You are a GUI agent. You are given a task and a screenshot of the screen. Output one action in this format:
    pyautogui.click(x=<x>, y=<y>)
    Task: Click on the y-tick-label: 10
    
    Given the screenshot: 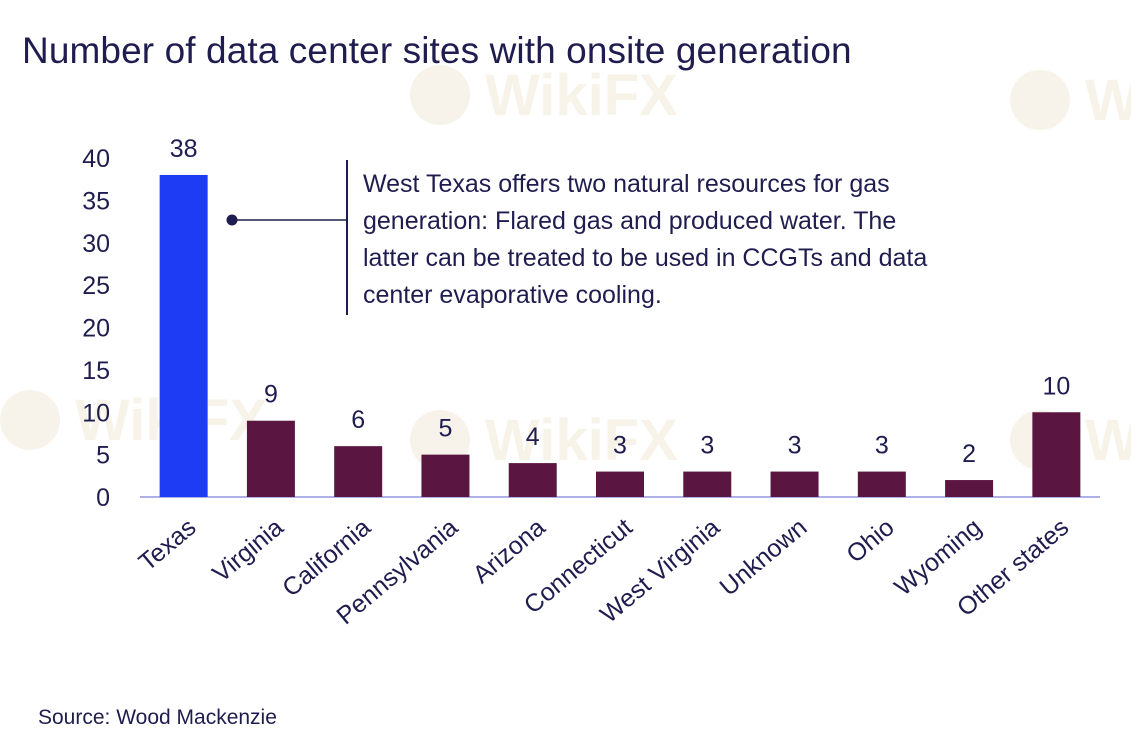 What is the action you would take?
    pyautogui.click(x=96, y=413)
    